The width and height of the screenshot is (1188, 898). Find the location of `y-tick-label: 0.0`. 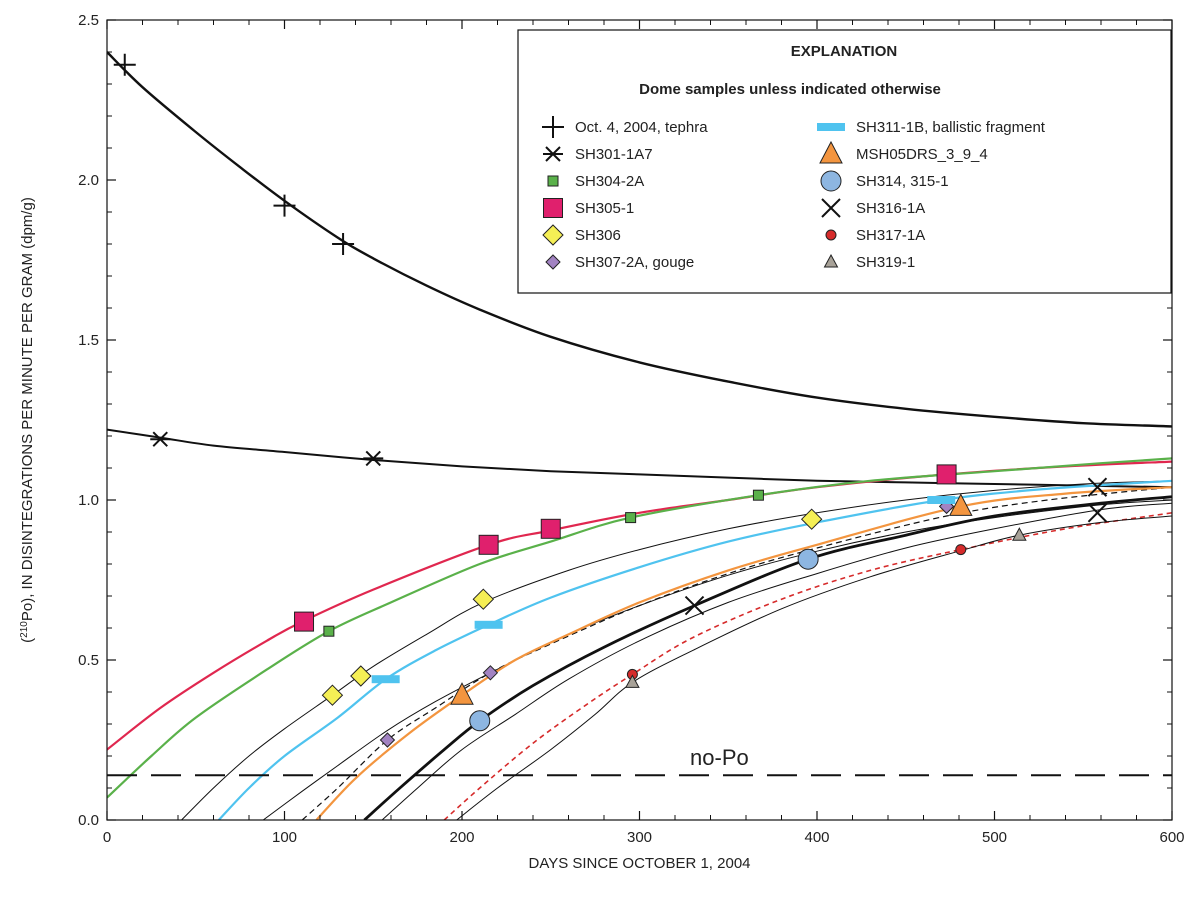

y-tick-label: 0.0 is located at coordinates (88, 820).